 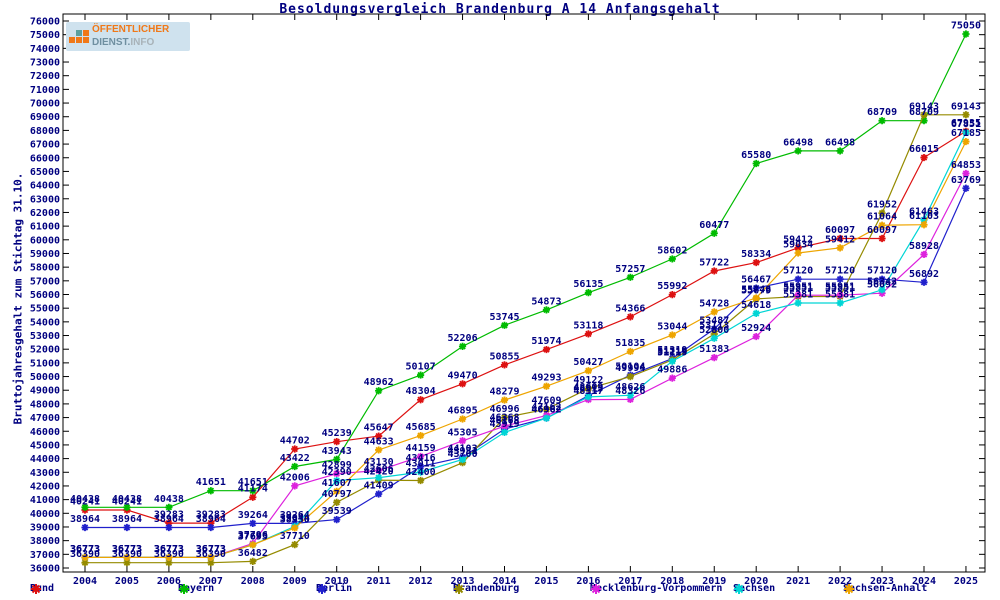 What do you see at coordinates (45, 227) in the screenshot?
I see `svg-text: 61000` at bounding box center [45, 227].